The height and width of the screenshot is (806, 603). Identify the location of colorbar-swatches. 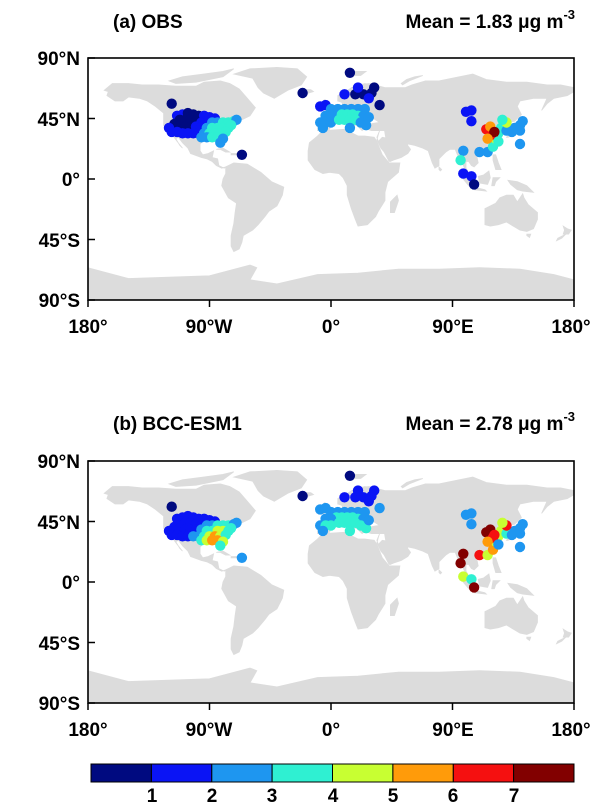
(332, 773).